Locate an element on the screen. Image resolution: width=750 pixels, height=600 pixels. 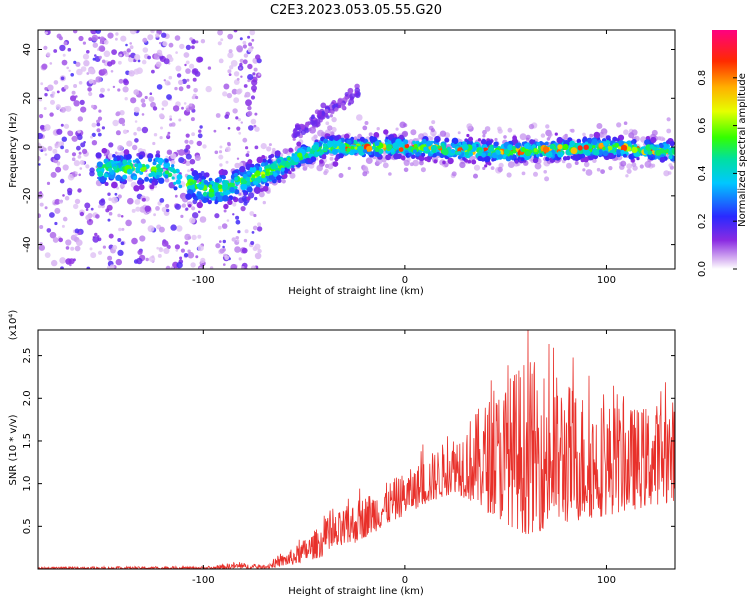
colorbar-tick-label: 0.8 is located at coordinates (702, 78).